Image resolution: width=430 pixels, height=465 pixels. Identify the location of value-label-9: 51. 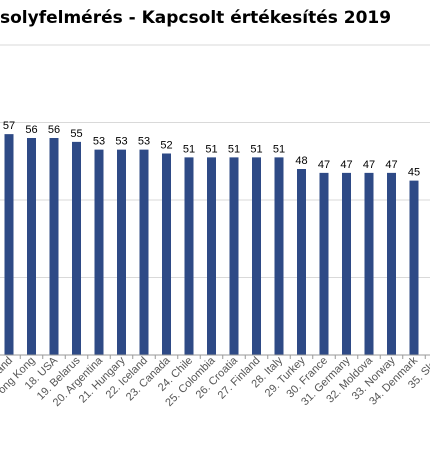
(211, 149).